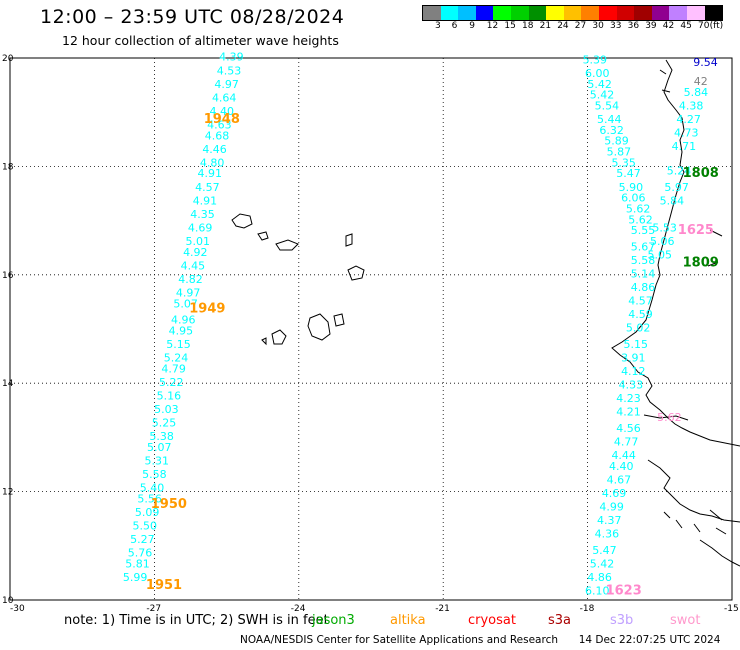  What do you see at coordinates (181, 330) in the screenshot?
I see `wave-height-value: 4.95` at bounding box center [181, 330].